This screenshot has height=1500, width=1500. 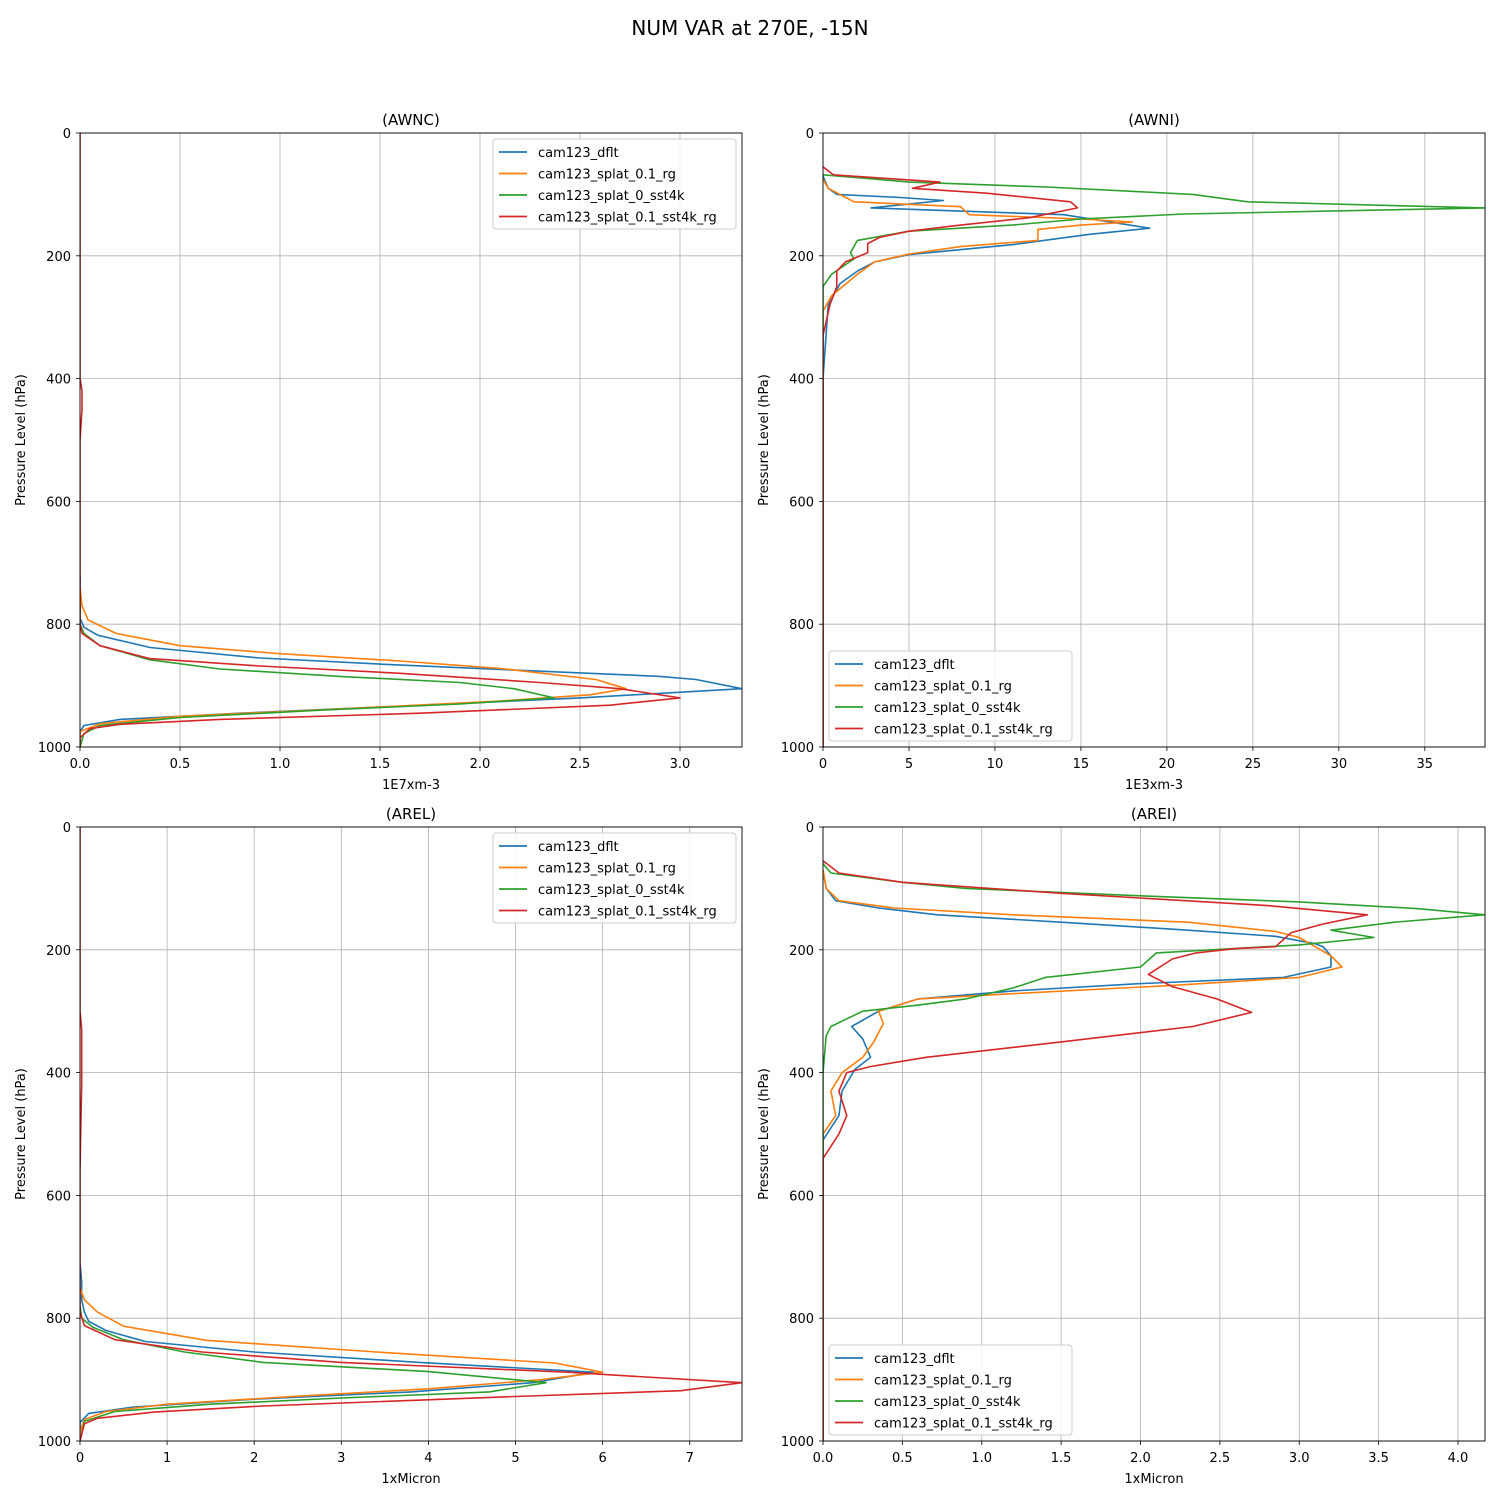 What do you see at coordinates (411, 785) in the screenshot?
I see `x-axis-label: 1E7xm-3` at bounding box center [411, 785].